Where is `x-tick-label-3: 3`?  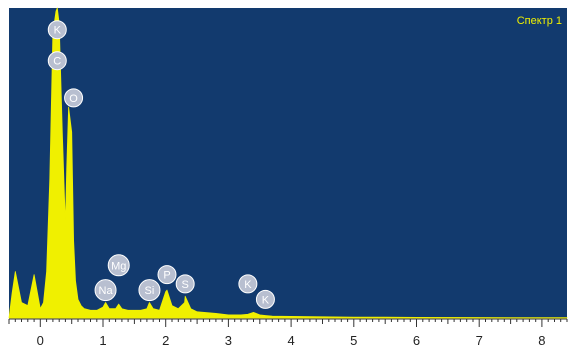 x-tick-label-3: 3 is located at coordinates (228, 340).